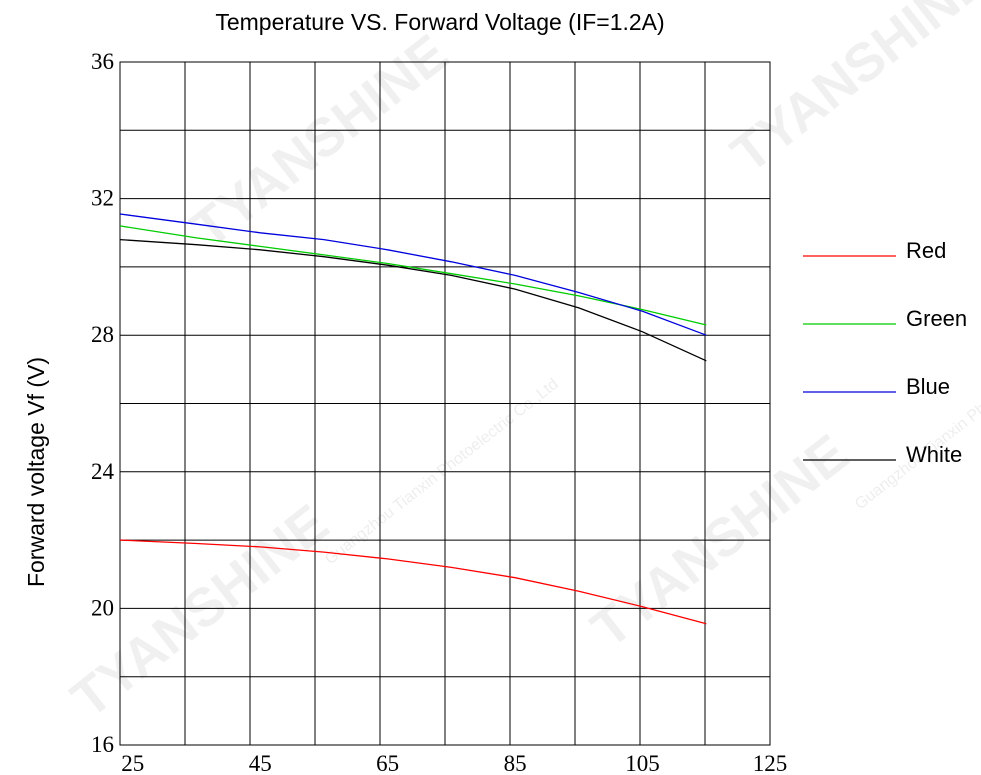 The height and width of the screenshot is (775, 981). Describe the element at coordinates (926, 250) in the screenshot. I see `legend-label-red: Red` at that location.